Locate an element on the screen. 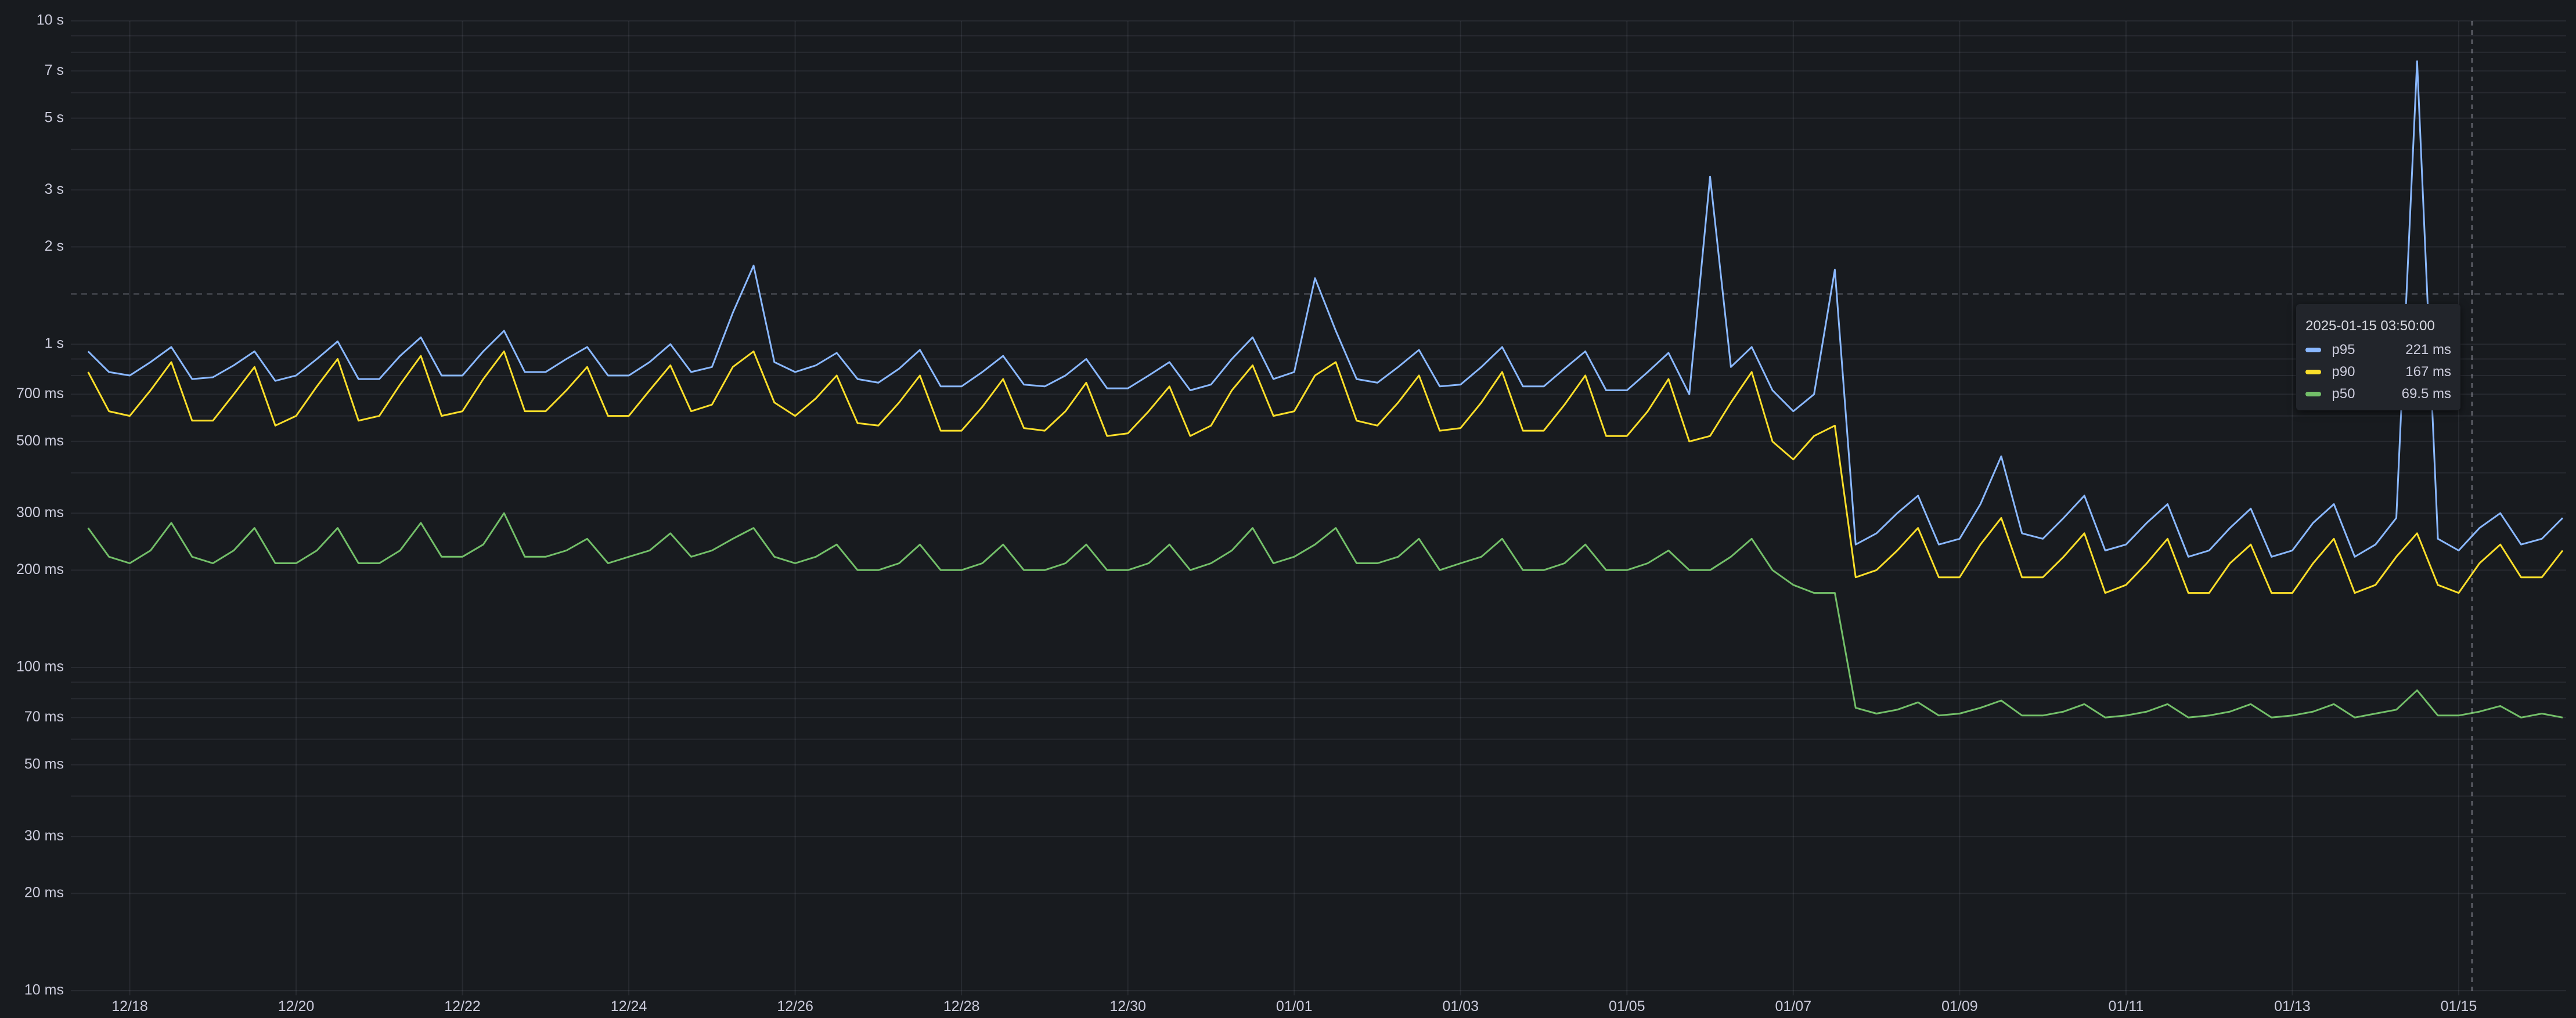 The height and width of the screenshot is (1018, 2576). tooltip-row-p90: p90 167 ms is located at coordinates (2378, 372).